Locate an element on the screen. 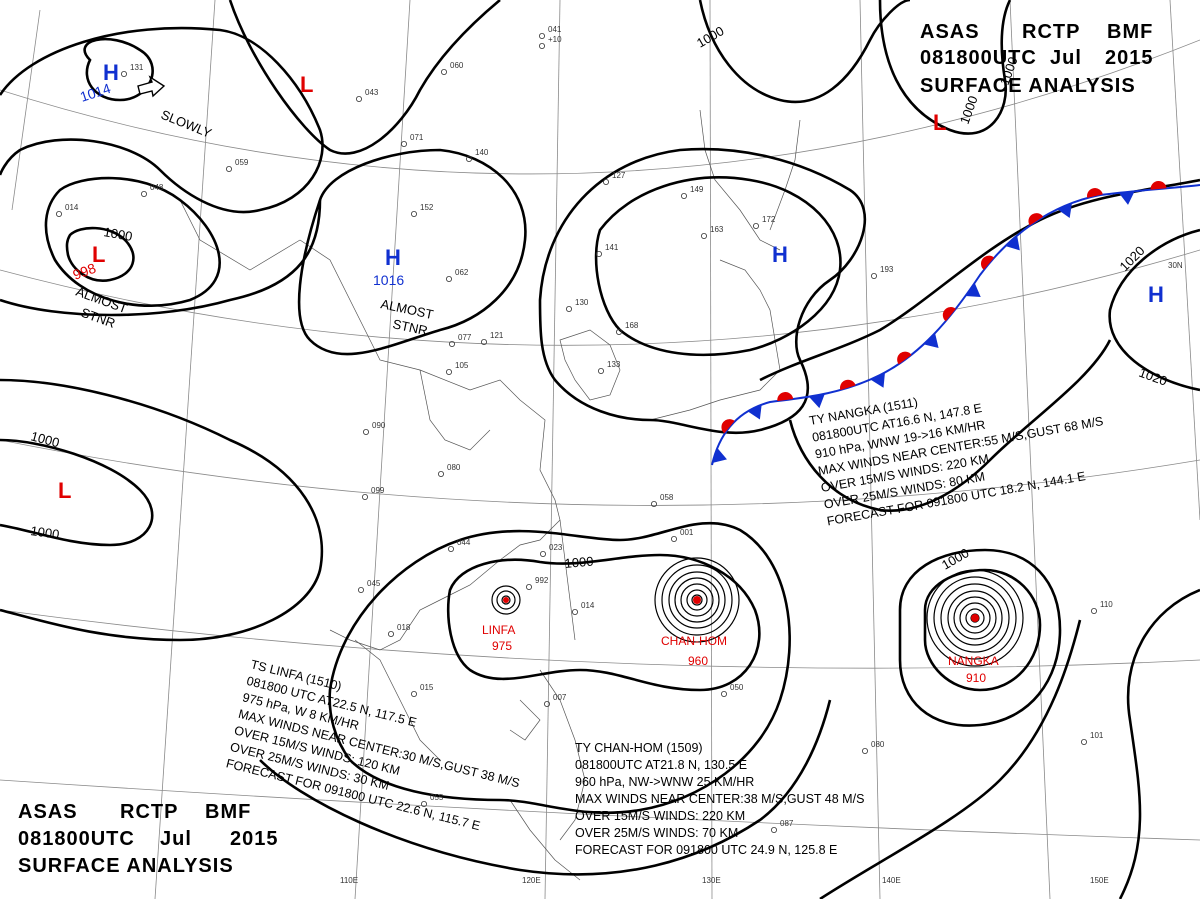  station-pressure-value: 062 is located at coordinates (462, 272).